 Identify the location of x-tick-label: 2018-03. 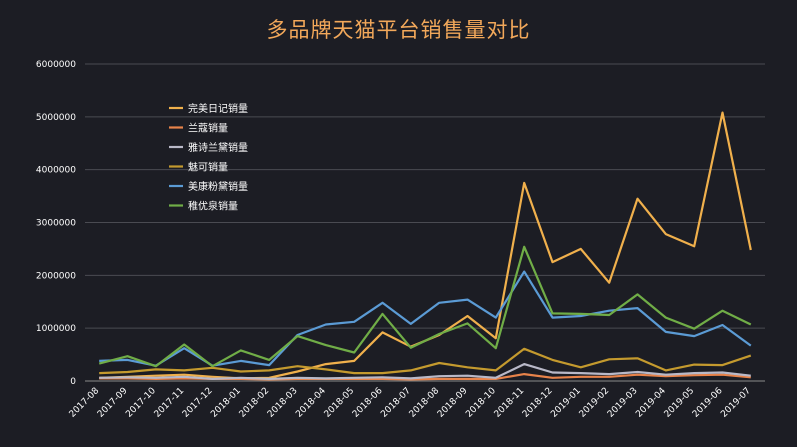
(283, 403).